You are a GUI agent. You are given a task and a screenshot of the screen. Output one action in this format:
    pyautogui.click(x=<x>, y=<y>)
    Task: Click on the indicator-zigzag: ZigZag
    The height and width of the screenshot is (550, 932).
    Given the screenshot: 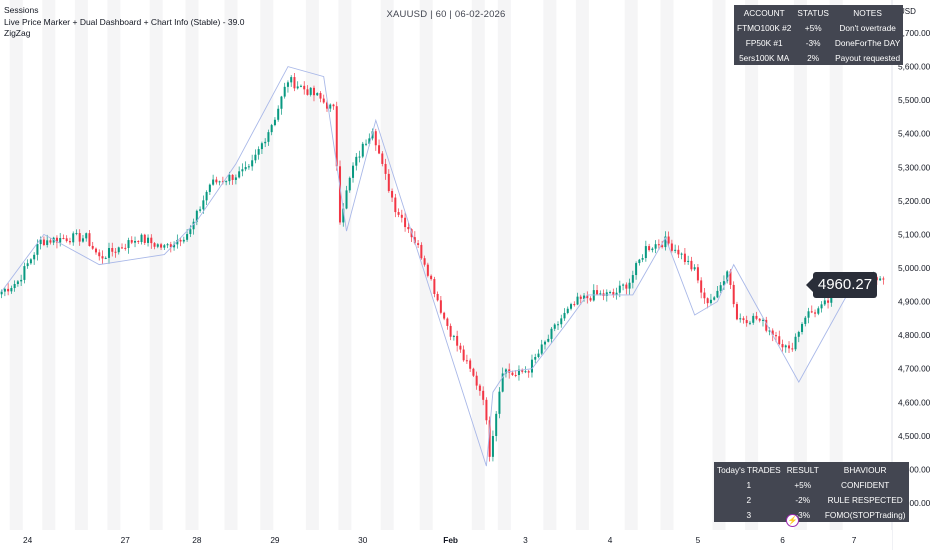 What is the action you would take?
    pyautogui.click(x=17, y=33)
    